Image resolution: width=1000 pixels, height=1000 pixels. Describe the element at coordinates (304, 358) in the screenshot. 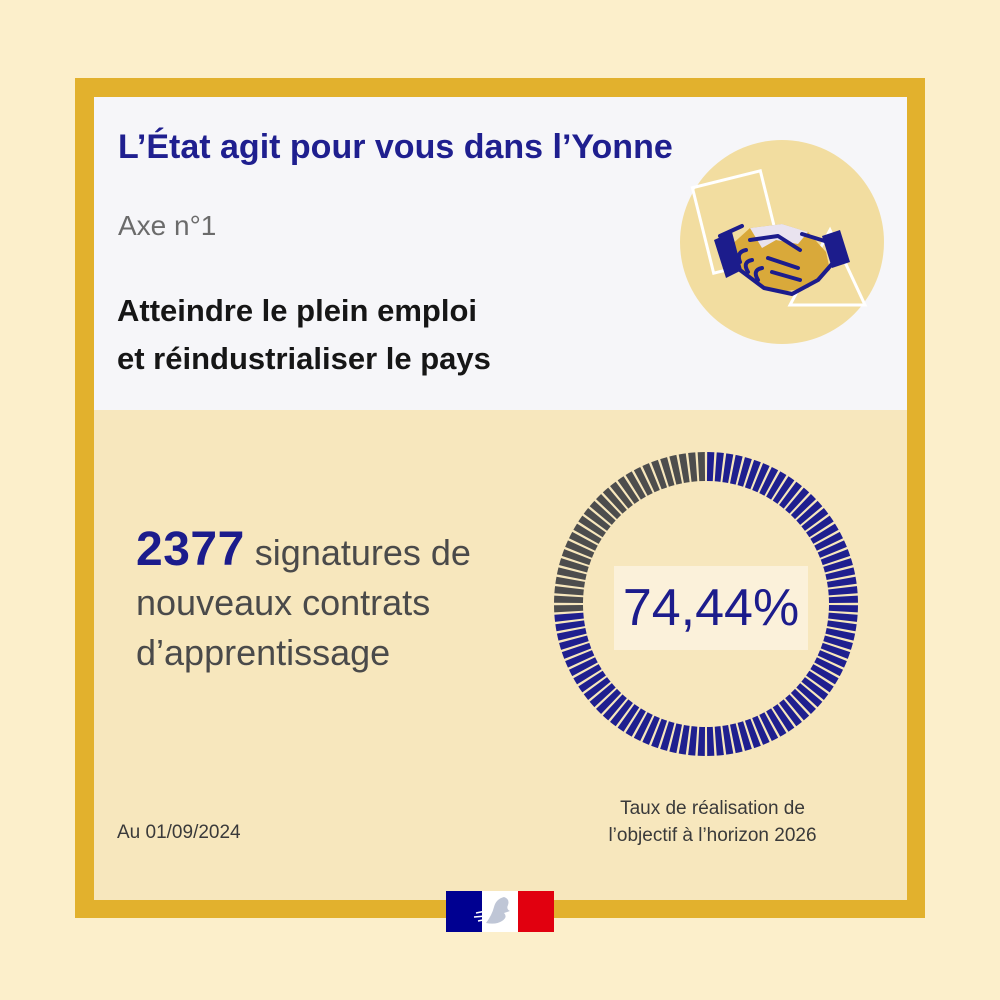

I see `headline-line-2: et réindustrialiser le pays` at that location.